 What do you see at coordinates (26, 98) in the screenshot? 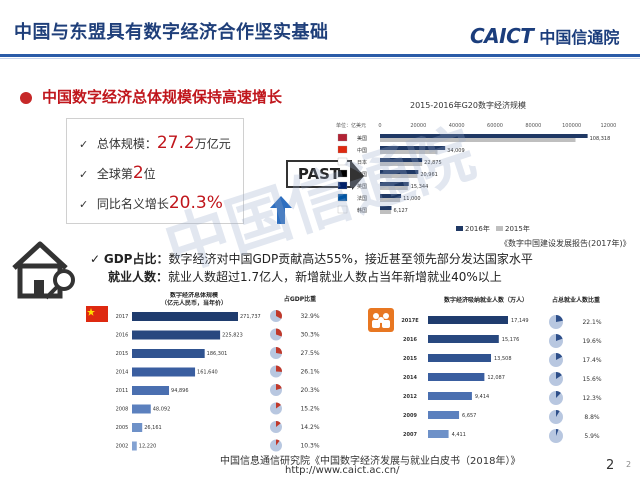
I see `section-bullet-icon` at bounding box center [26, 98].